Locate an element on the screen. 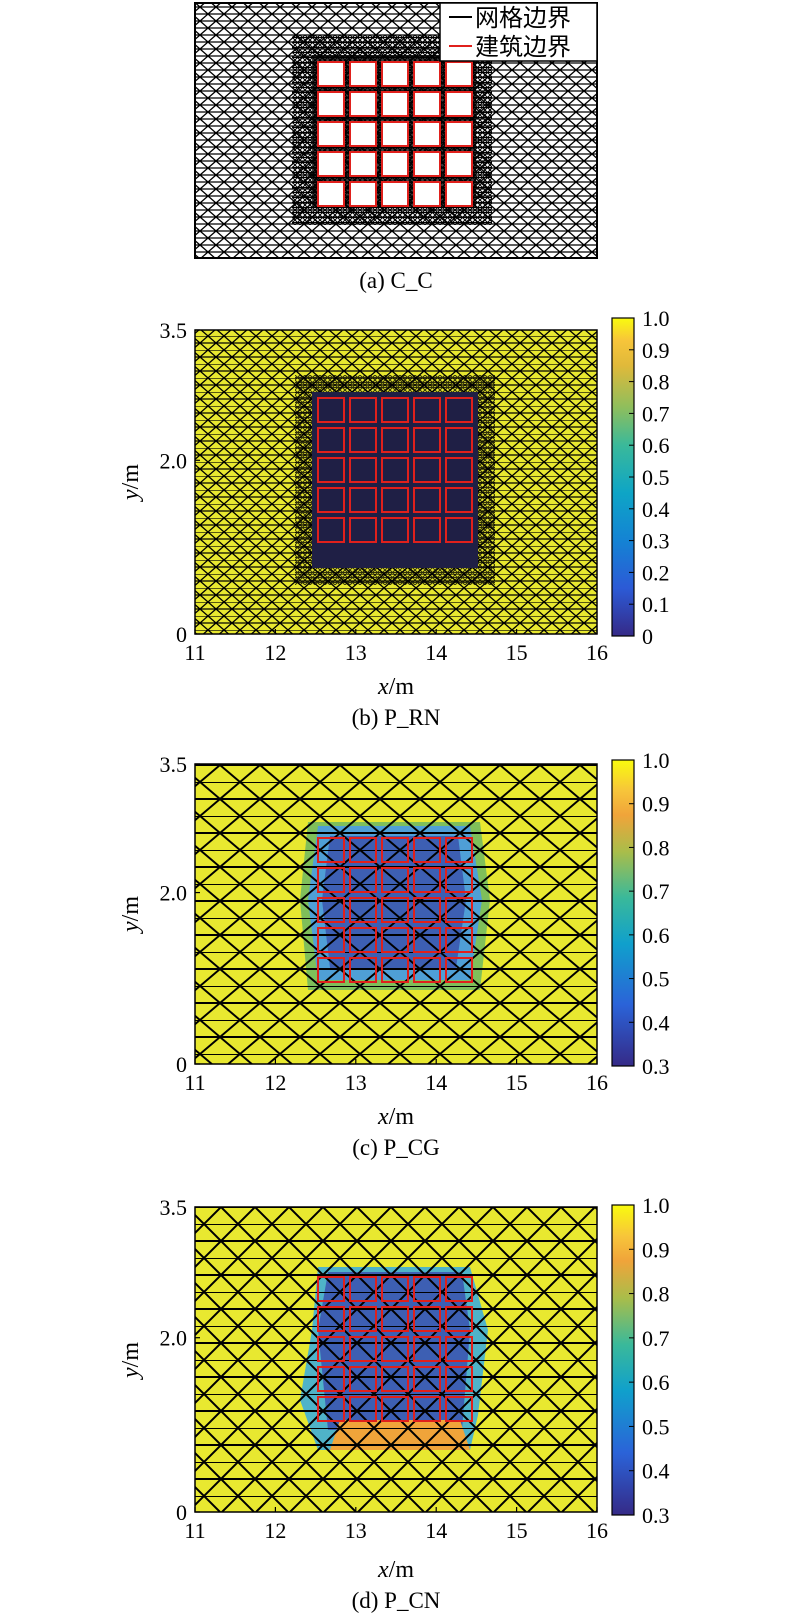  caption-b: (b) P_RN is located at coordinates (396, 717).